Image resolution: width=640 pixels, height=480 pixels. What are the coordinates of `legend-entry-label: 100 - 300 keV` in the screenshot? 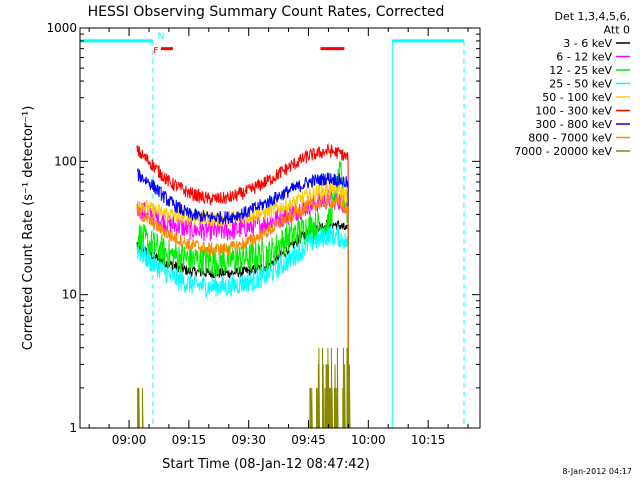 It's located at (573, 111).